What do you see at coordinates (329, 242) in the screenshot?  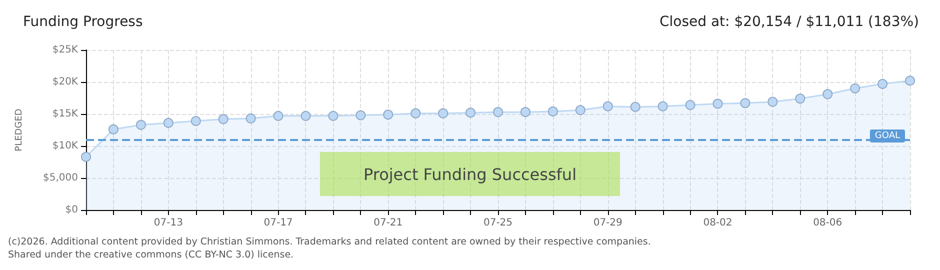 I see `text: (c)2026. Additional content provided by Christian Simmons. Trademarks and related content are owned by their respective companies.` at bounding box center [329, 242].